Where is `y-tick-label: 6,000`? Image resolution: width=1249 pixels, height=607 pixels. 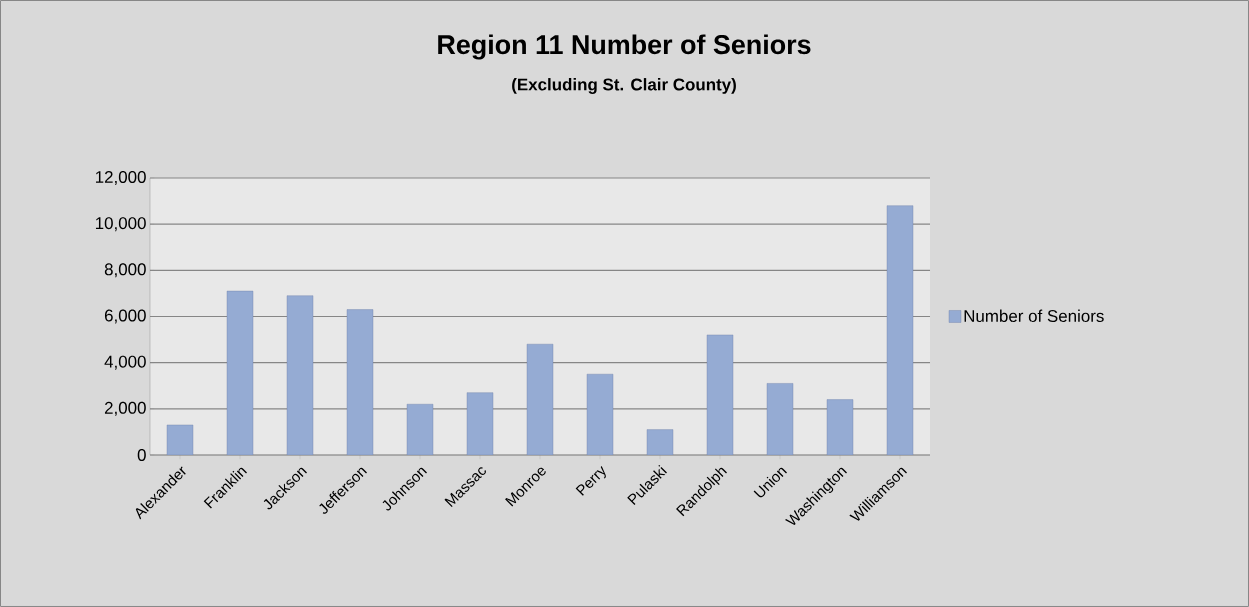 y-tick-label: 6,000 is located at coordinates (125, 316).